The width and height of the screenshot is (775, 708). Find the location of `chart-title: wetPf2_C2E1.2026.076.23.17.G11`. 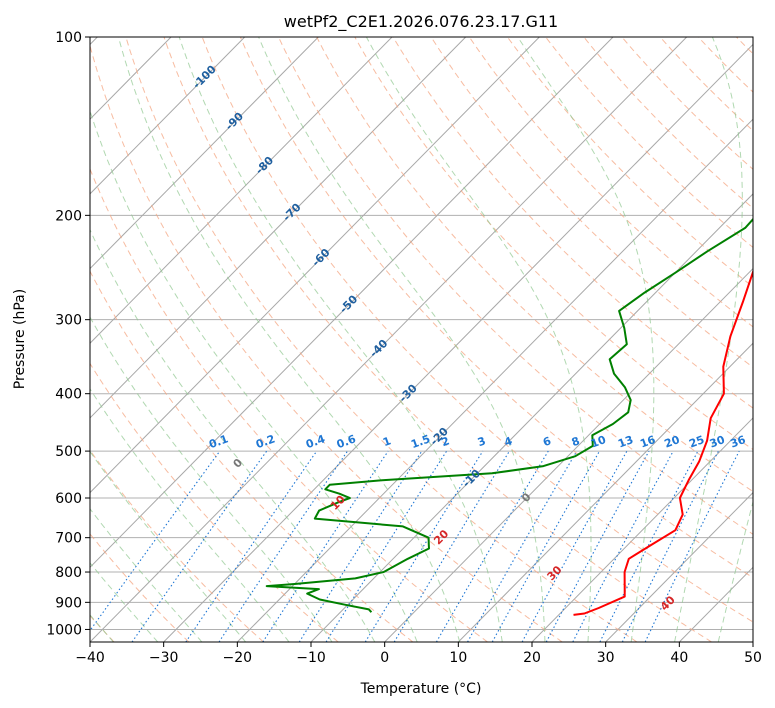

chart-title: wetPf2_C2E1.2026.076.23.17.G11 is located at coordinates (421, 22).